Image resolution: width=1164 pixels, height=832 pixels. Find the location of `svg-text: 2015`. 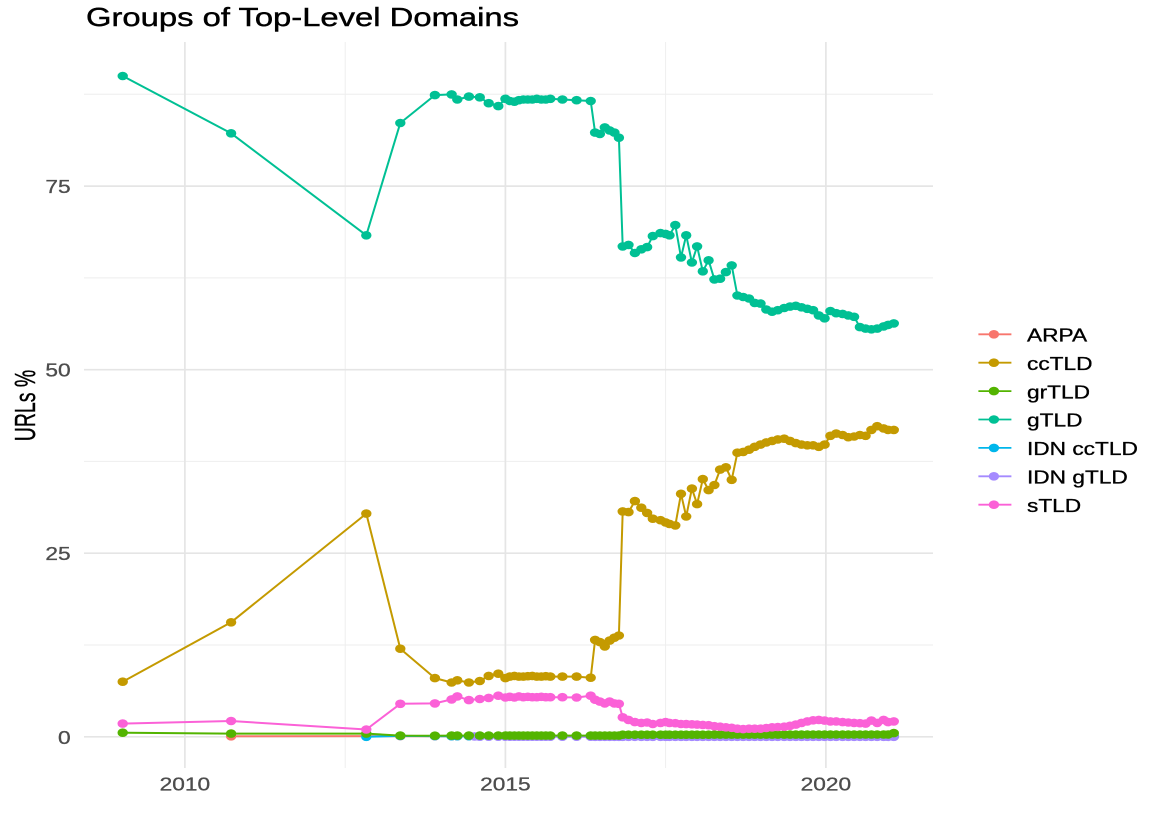

svg-text: 2015 is located at coordinates (505, 785).